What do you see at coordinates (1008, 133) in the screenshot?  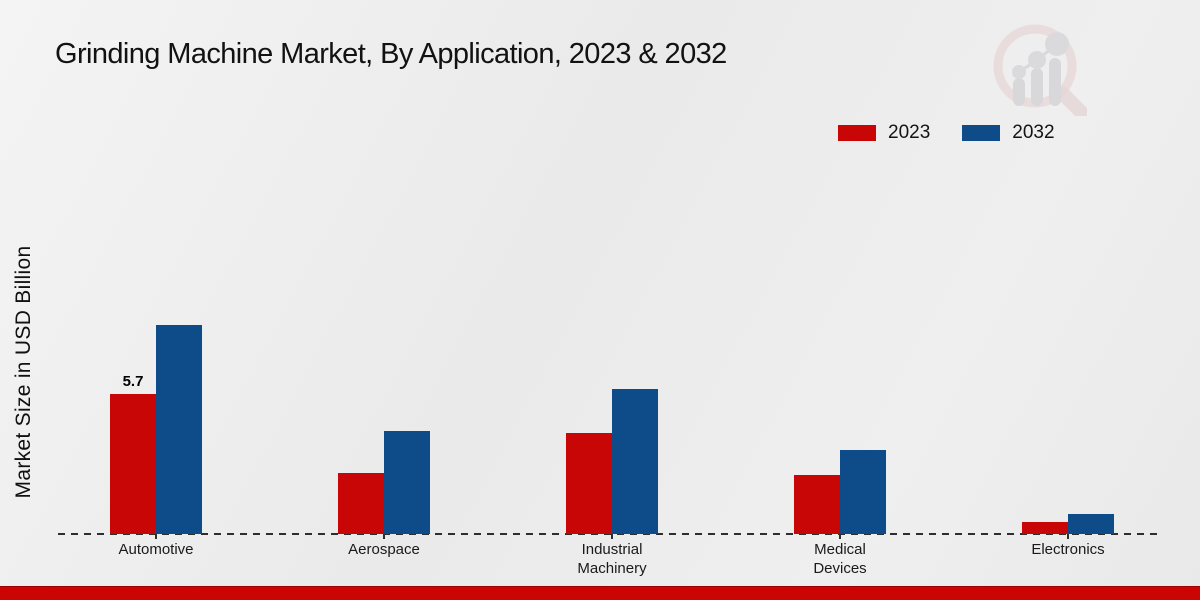 I see `legend-item-2032: 2032` at bounding box center [1008, 133].